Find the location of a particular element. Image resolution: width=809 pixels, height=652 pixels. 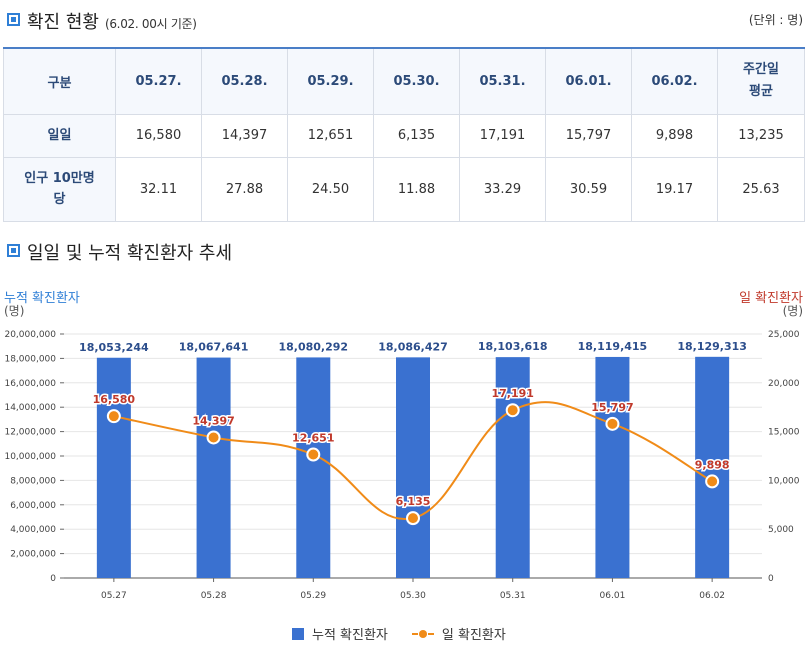

x-axis-tick-label: 05.31 is located at coordinates (513, 596).